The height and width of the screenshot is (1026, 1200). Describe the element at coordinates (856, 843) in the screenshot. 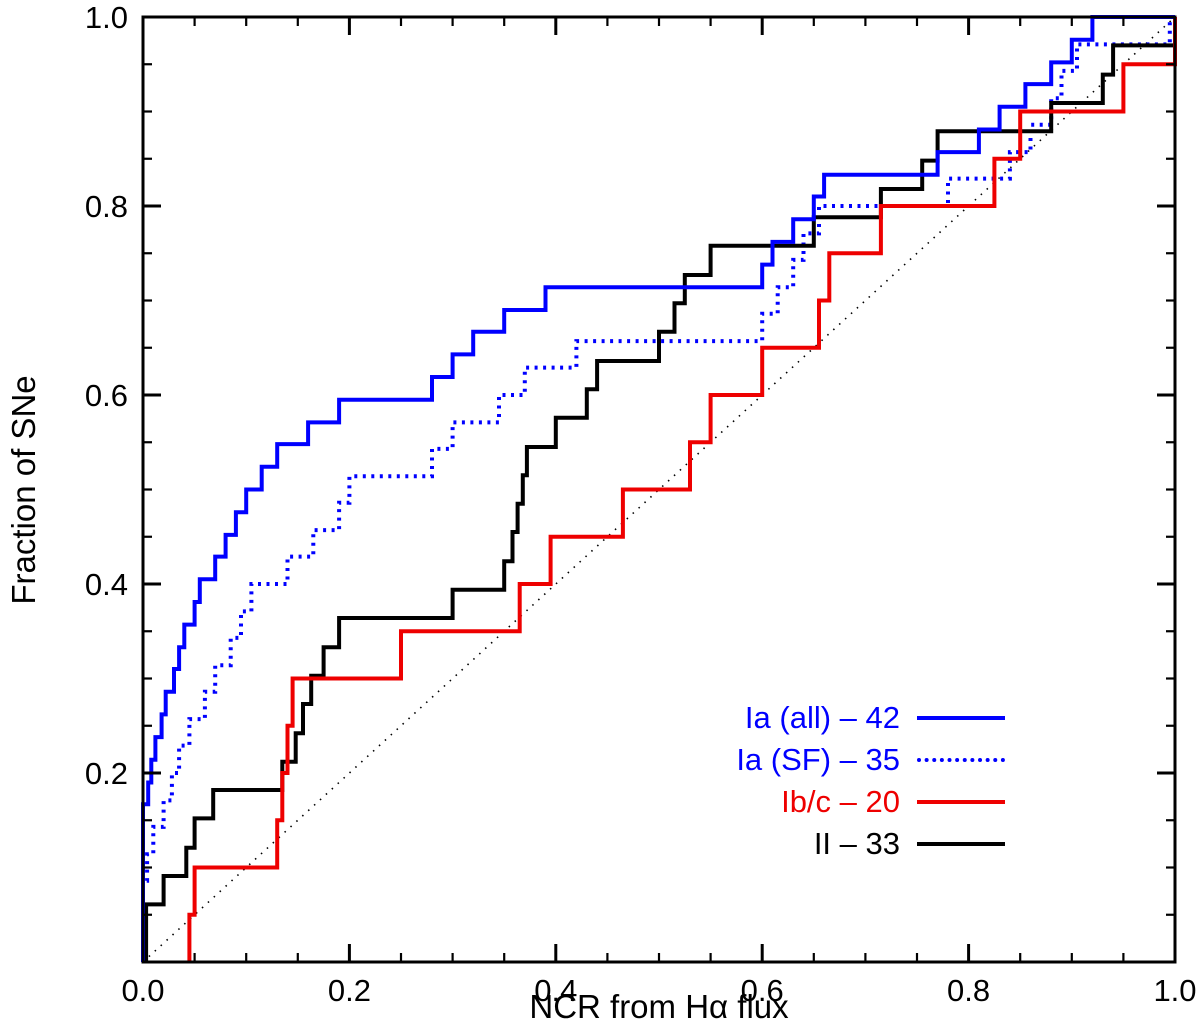

I see `legend-label-ii: II – 33` at that location.